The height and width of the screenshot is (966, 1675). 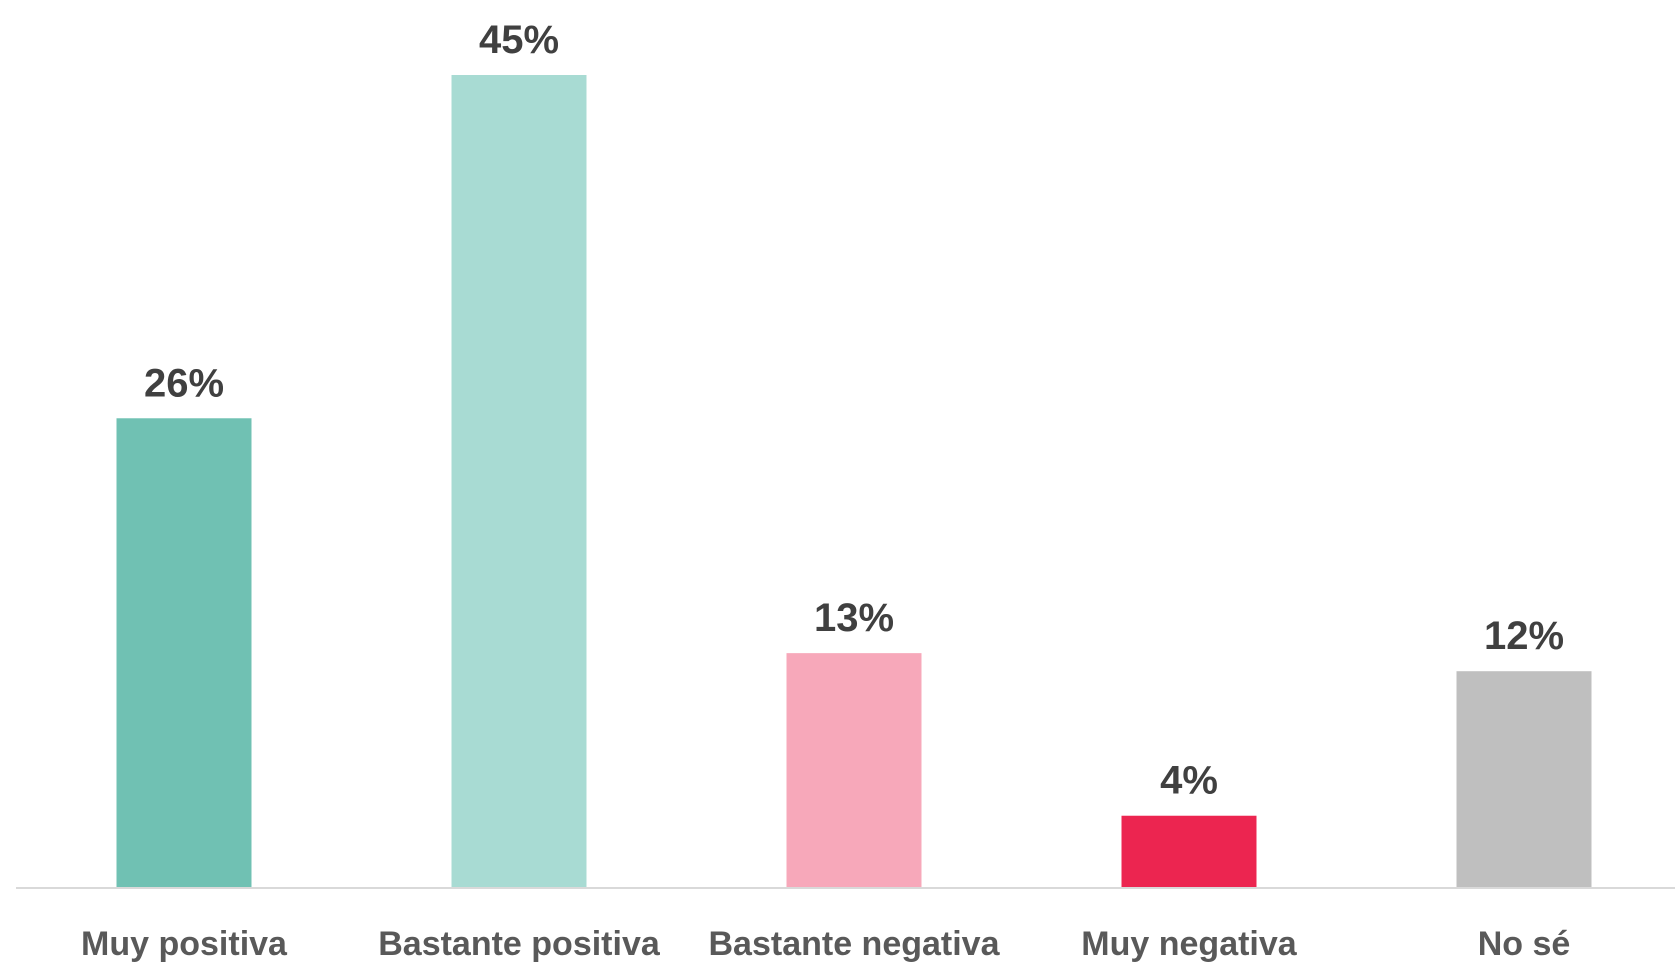 I want to click on value-label-1: 45%, so click(x=519, y=40).